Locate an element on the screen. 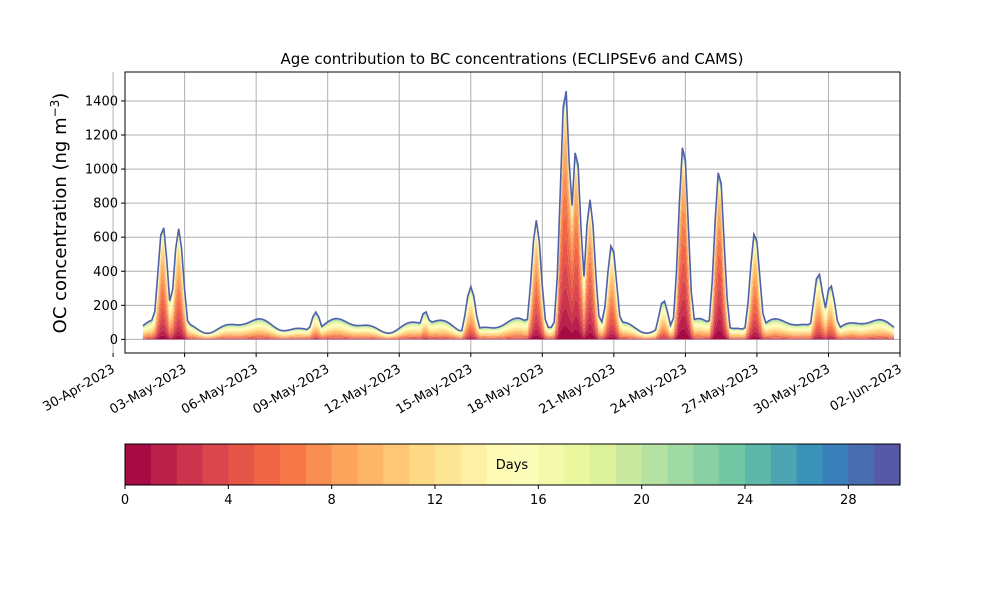 Image resolution: width=1000 pixels, height=600 pixels. x-tick-label: 15-May-2023 is located at coordinates (435, 390).